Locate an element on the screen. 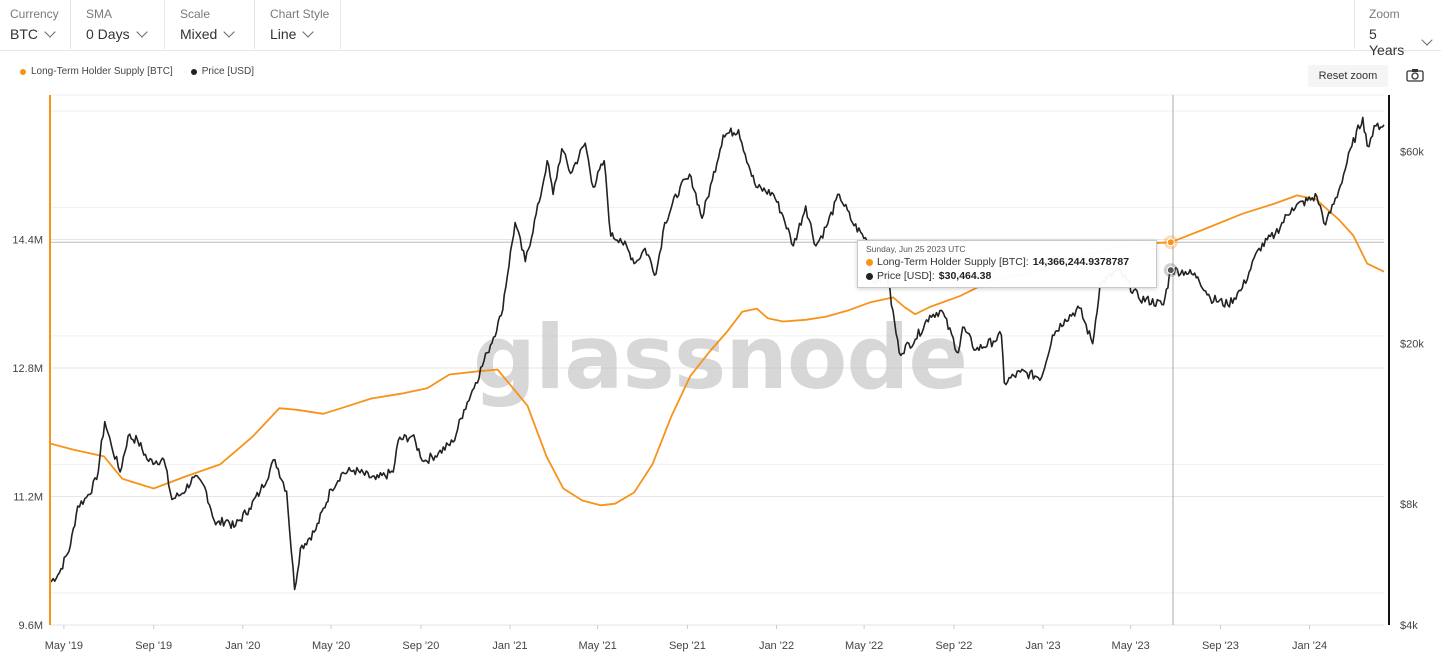 This screenshot has width=1441, height=667. sma-label: SMA is located at coordinates (99, 14).